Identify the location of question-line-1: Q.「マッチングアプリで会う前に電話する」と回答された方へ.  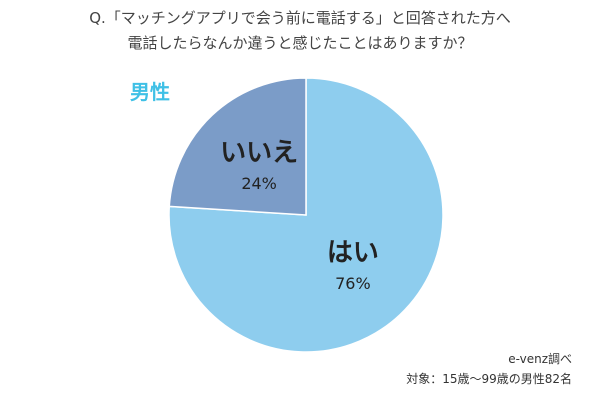
(300, 18).